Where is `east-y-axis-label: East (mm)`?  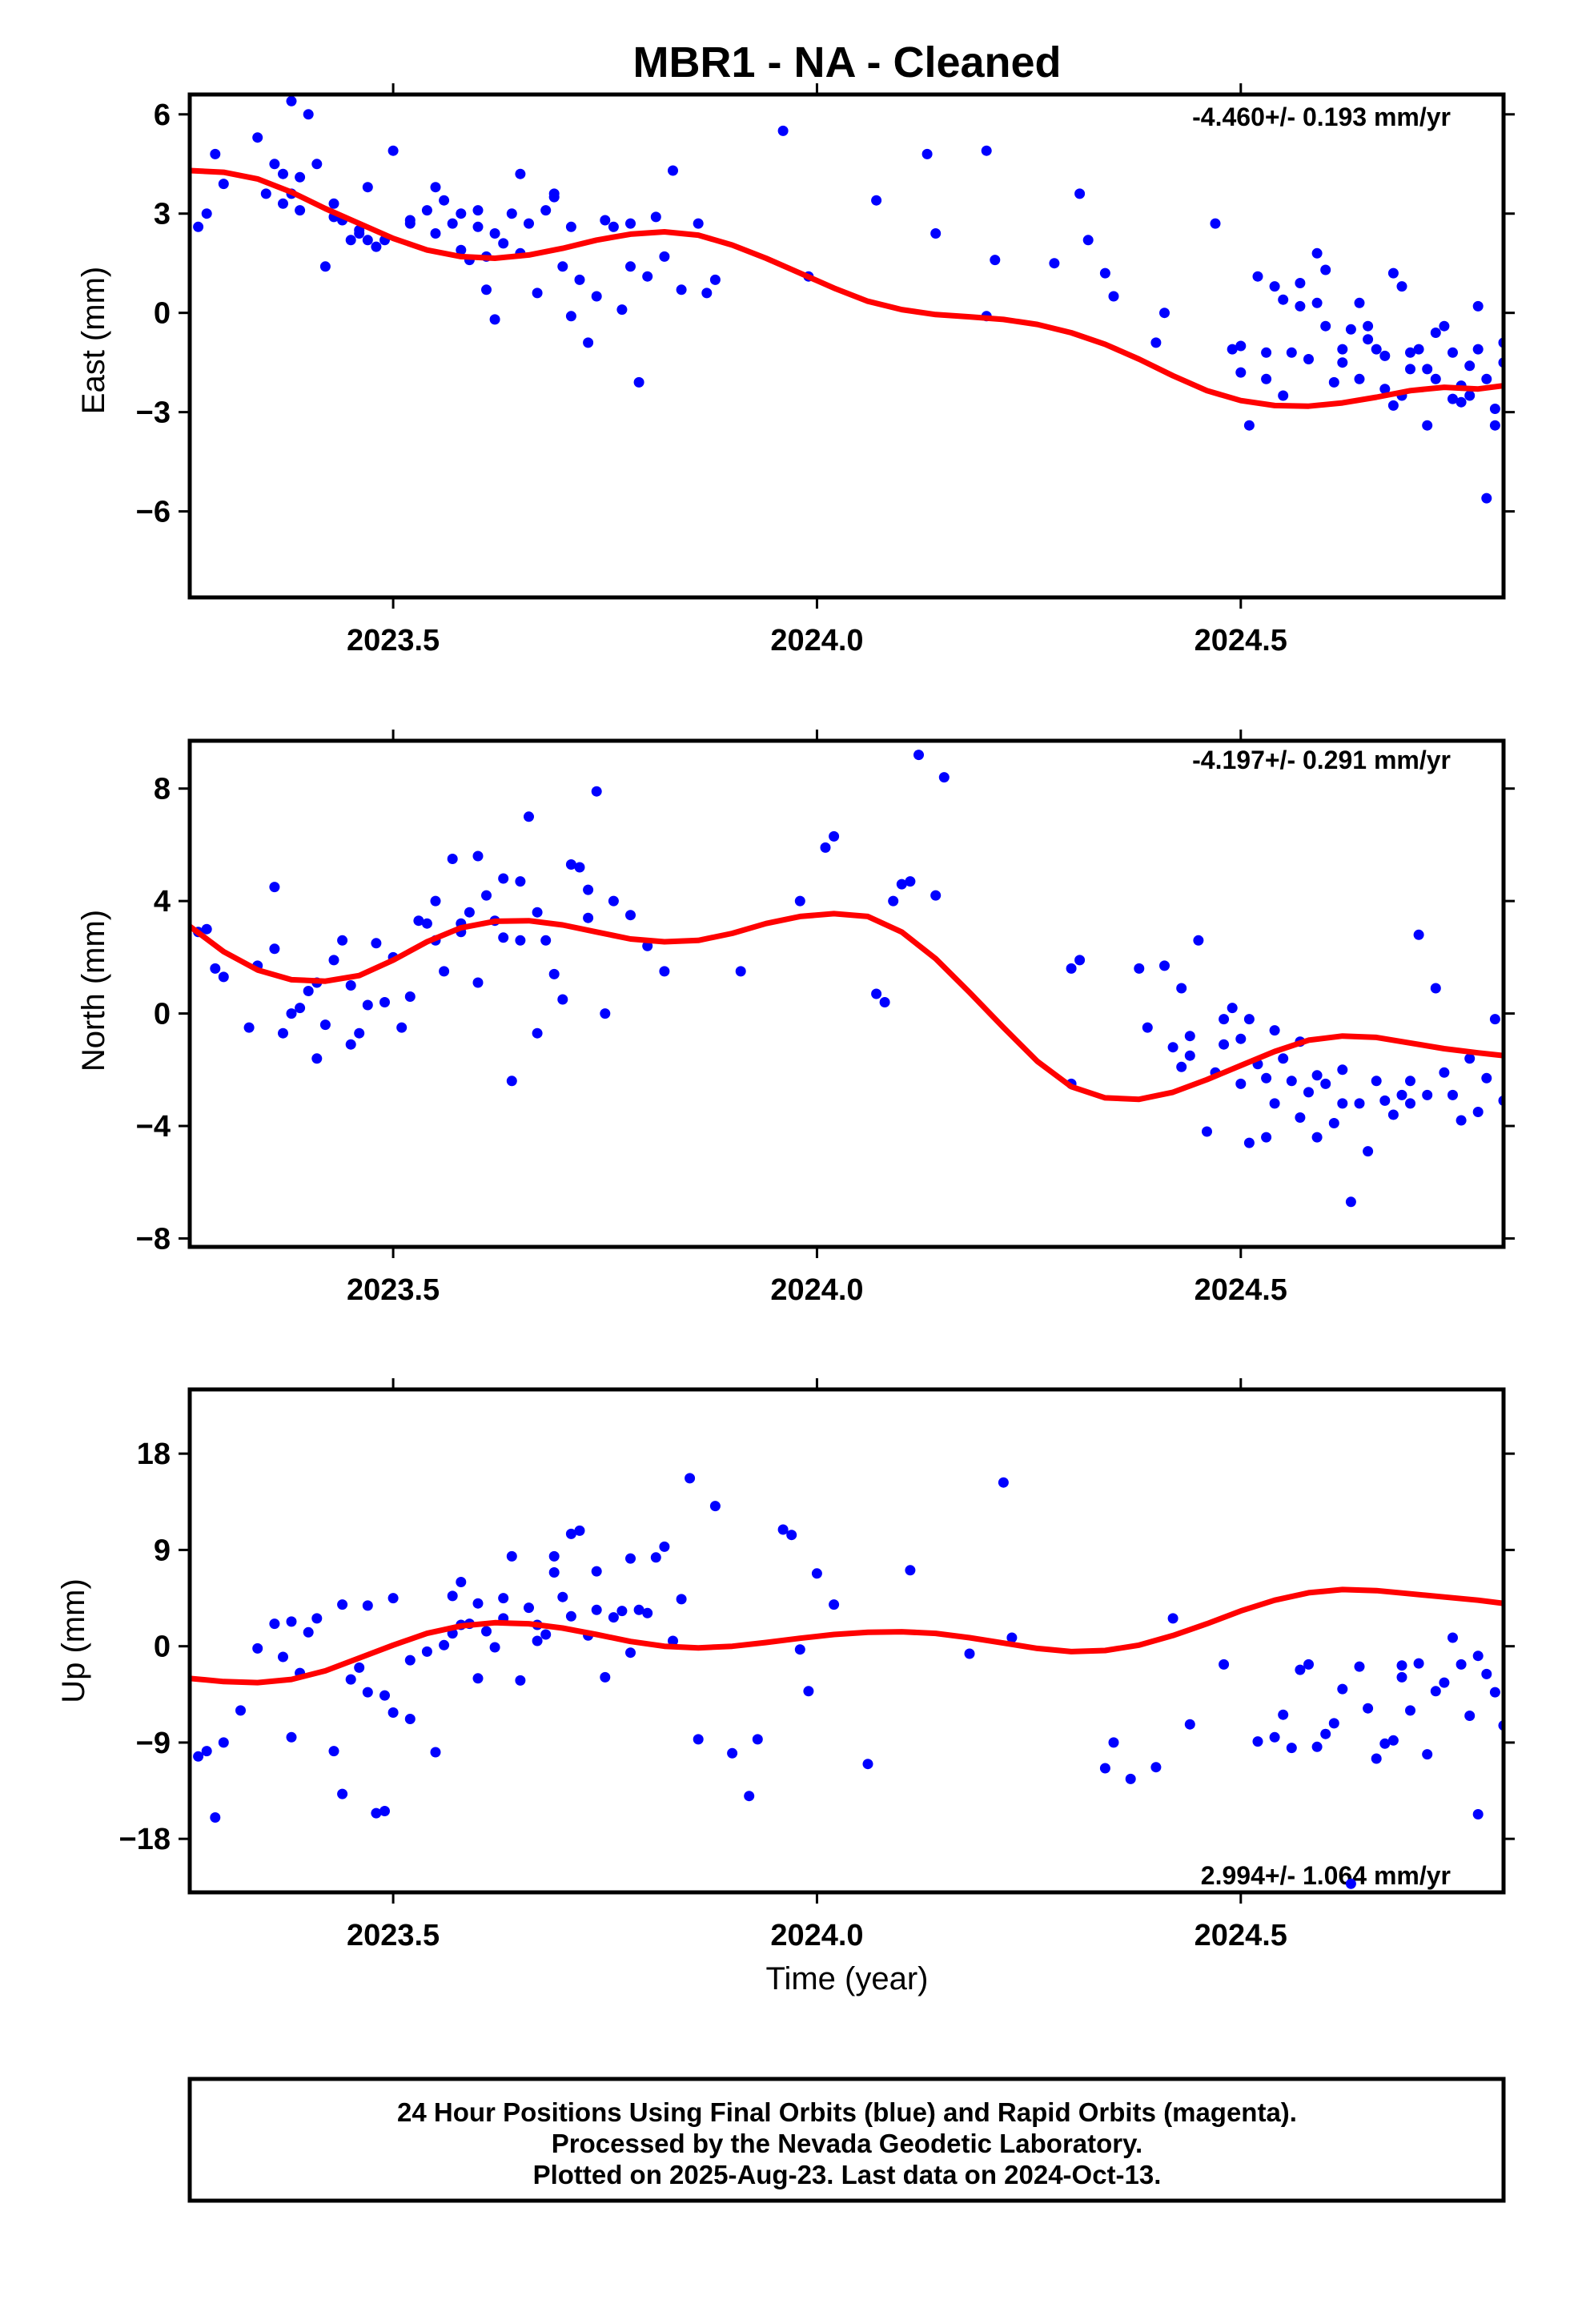 east-y-axis-label: East (mm) is located at coordinates (94, 340).